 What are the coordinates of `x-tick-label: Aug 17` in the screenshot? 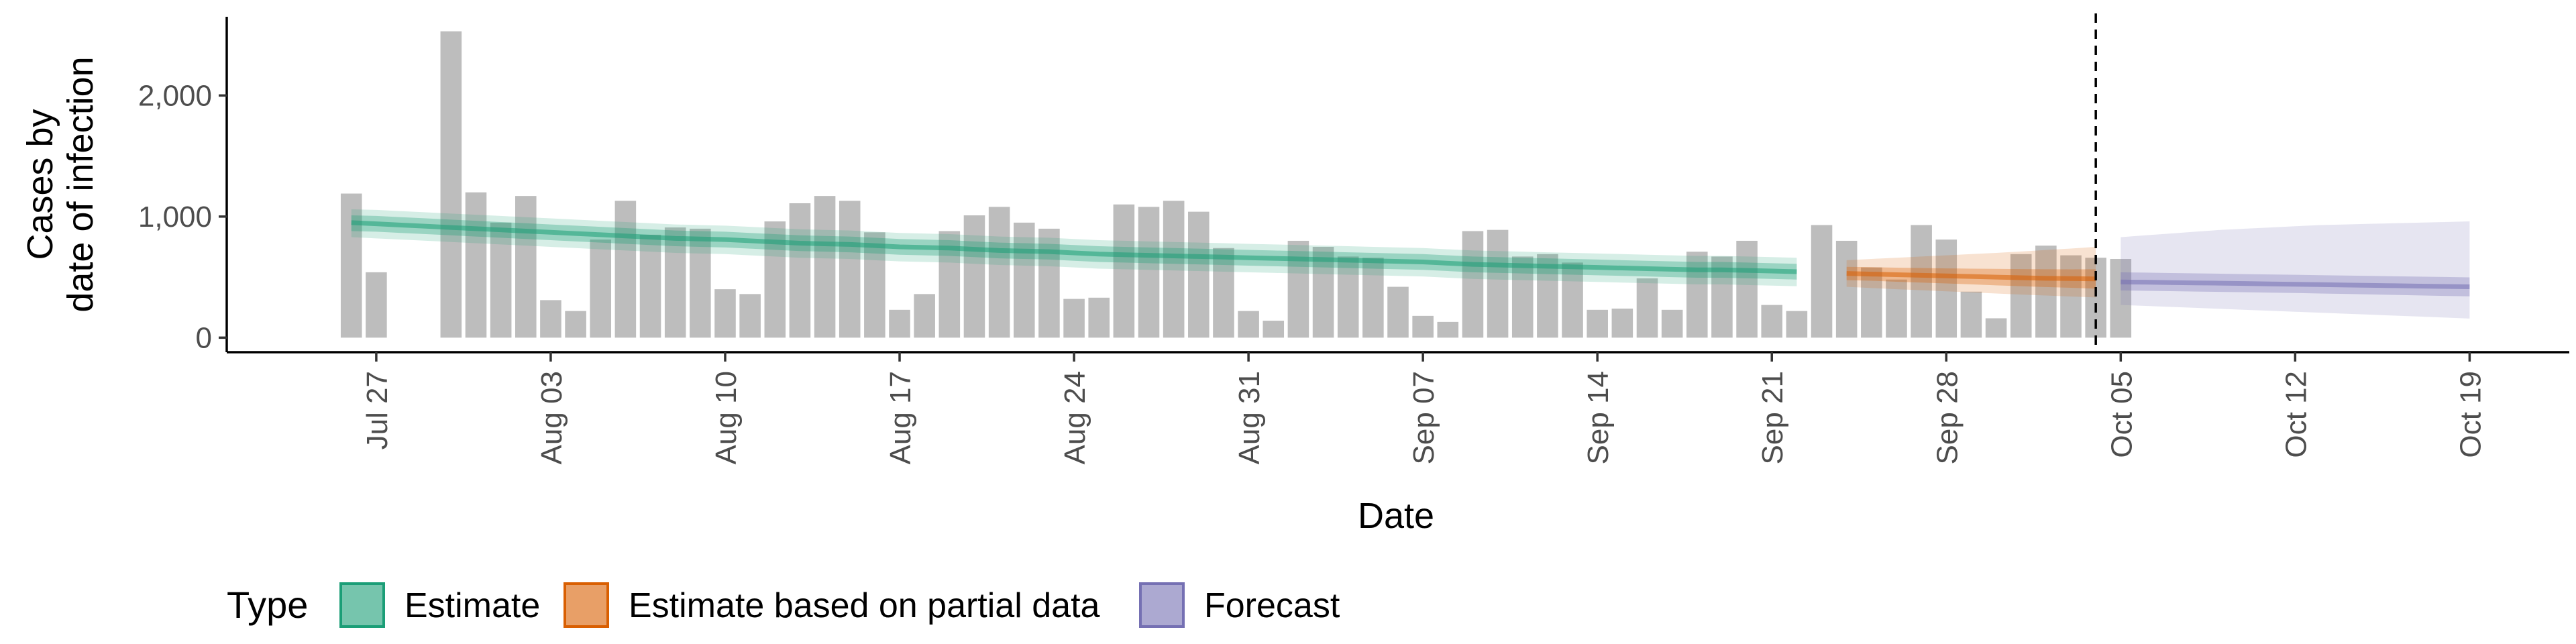 It's located at (900, 417).